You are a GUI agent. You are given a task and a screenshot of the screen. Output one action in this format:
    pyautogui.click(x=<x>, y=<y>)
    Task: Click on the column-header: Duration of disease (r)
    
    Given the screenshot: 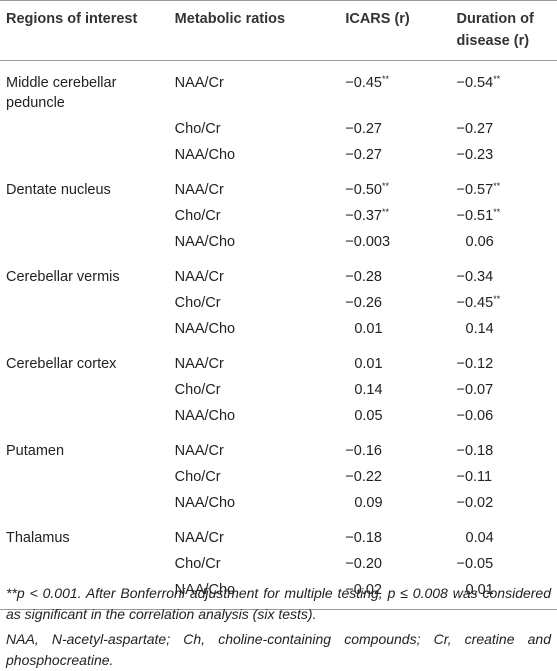 What is the action you would take?
    pyautogui.click(x=504, y=31)
    